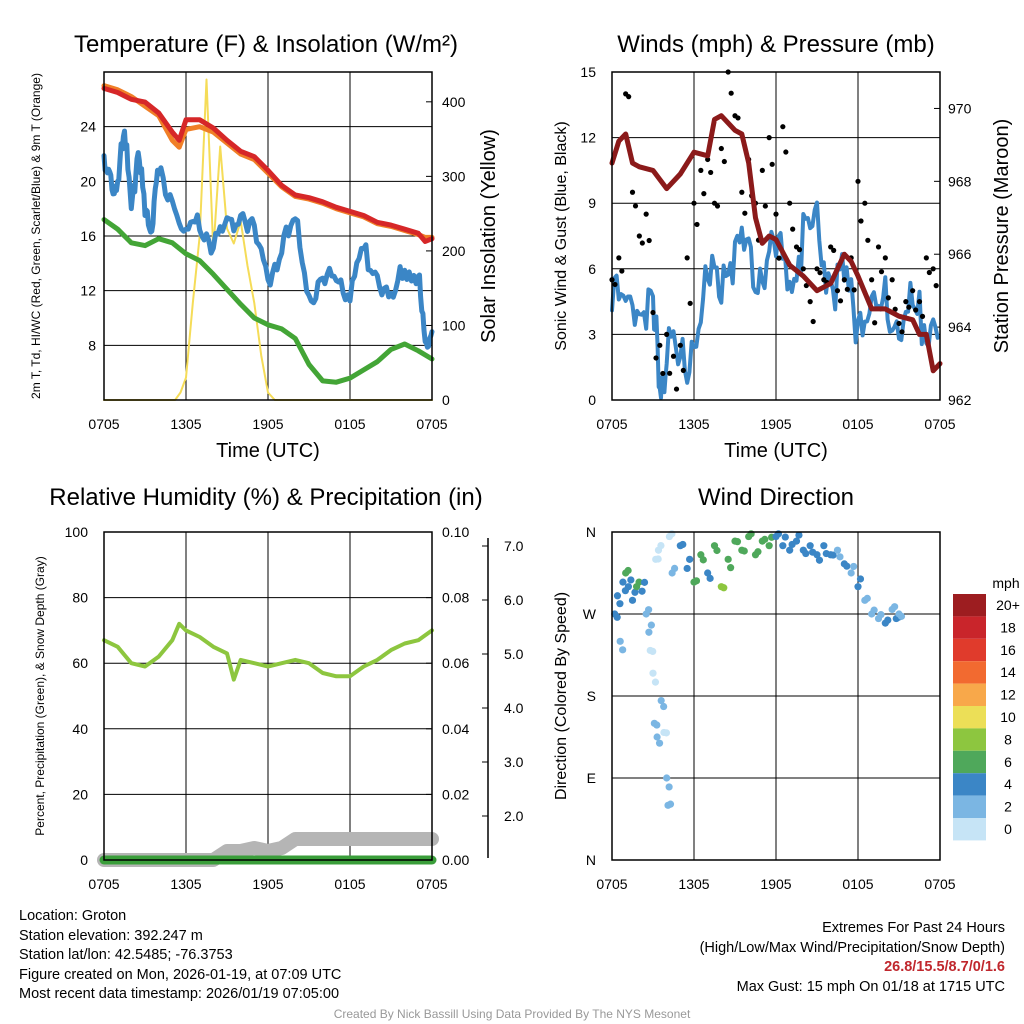  I want to click on y2-tick-label: 200, so click(454, 251).